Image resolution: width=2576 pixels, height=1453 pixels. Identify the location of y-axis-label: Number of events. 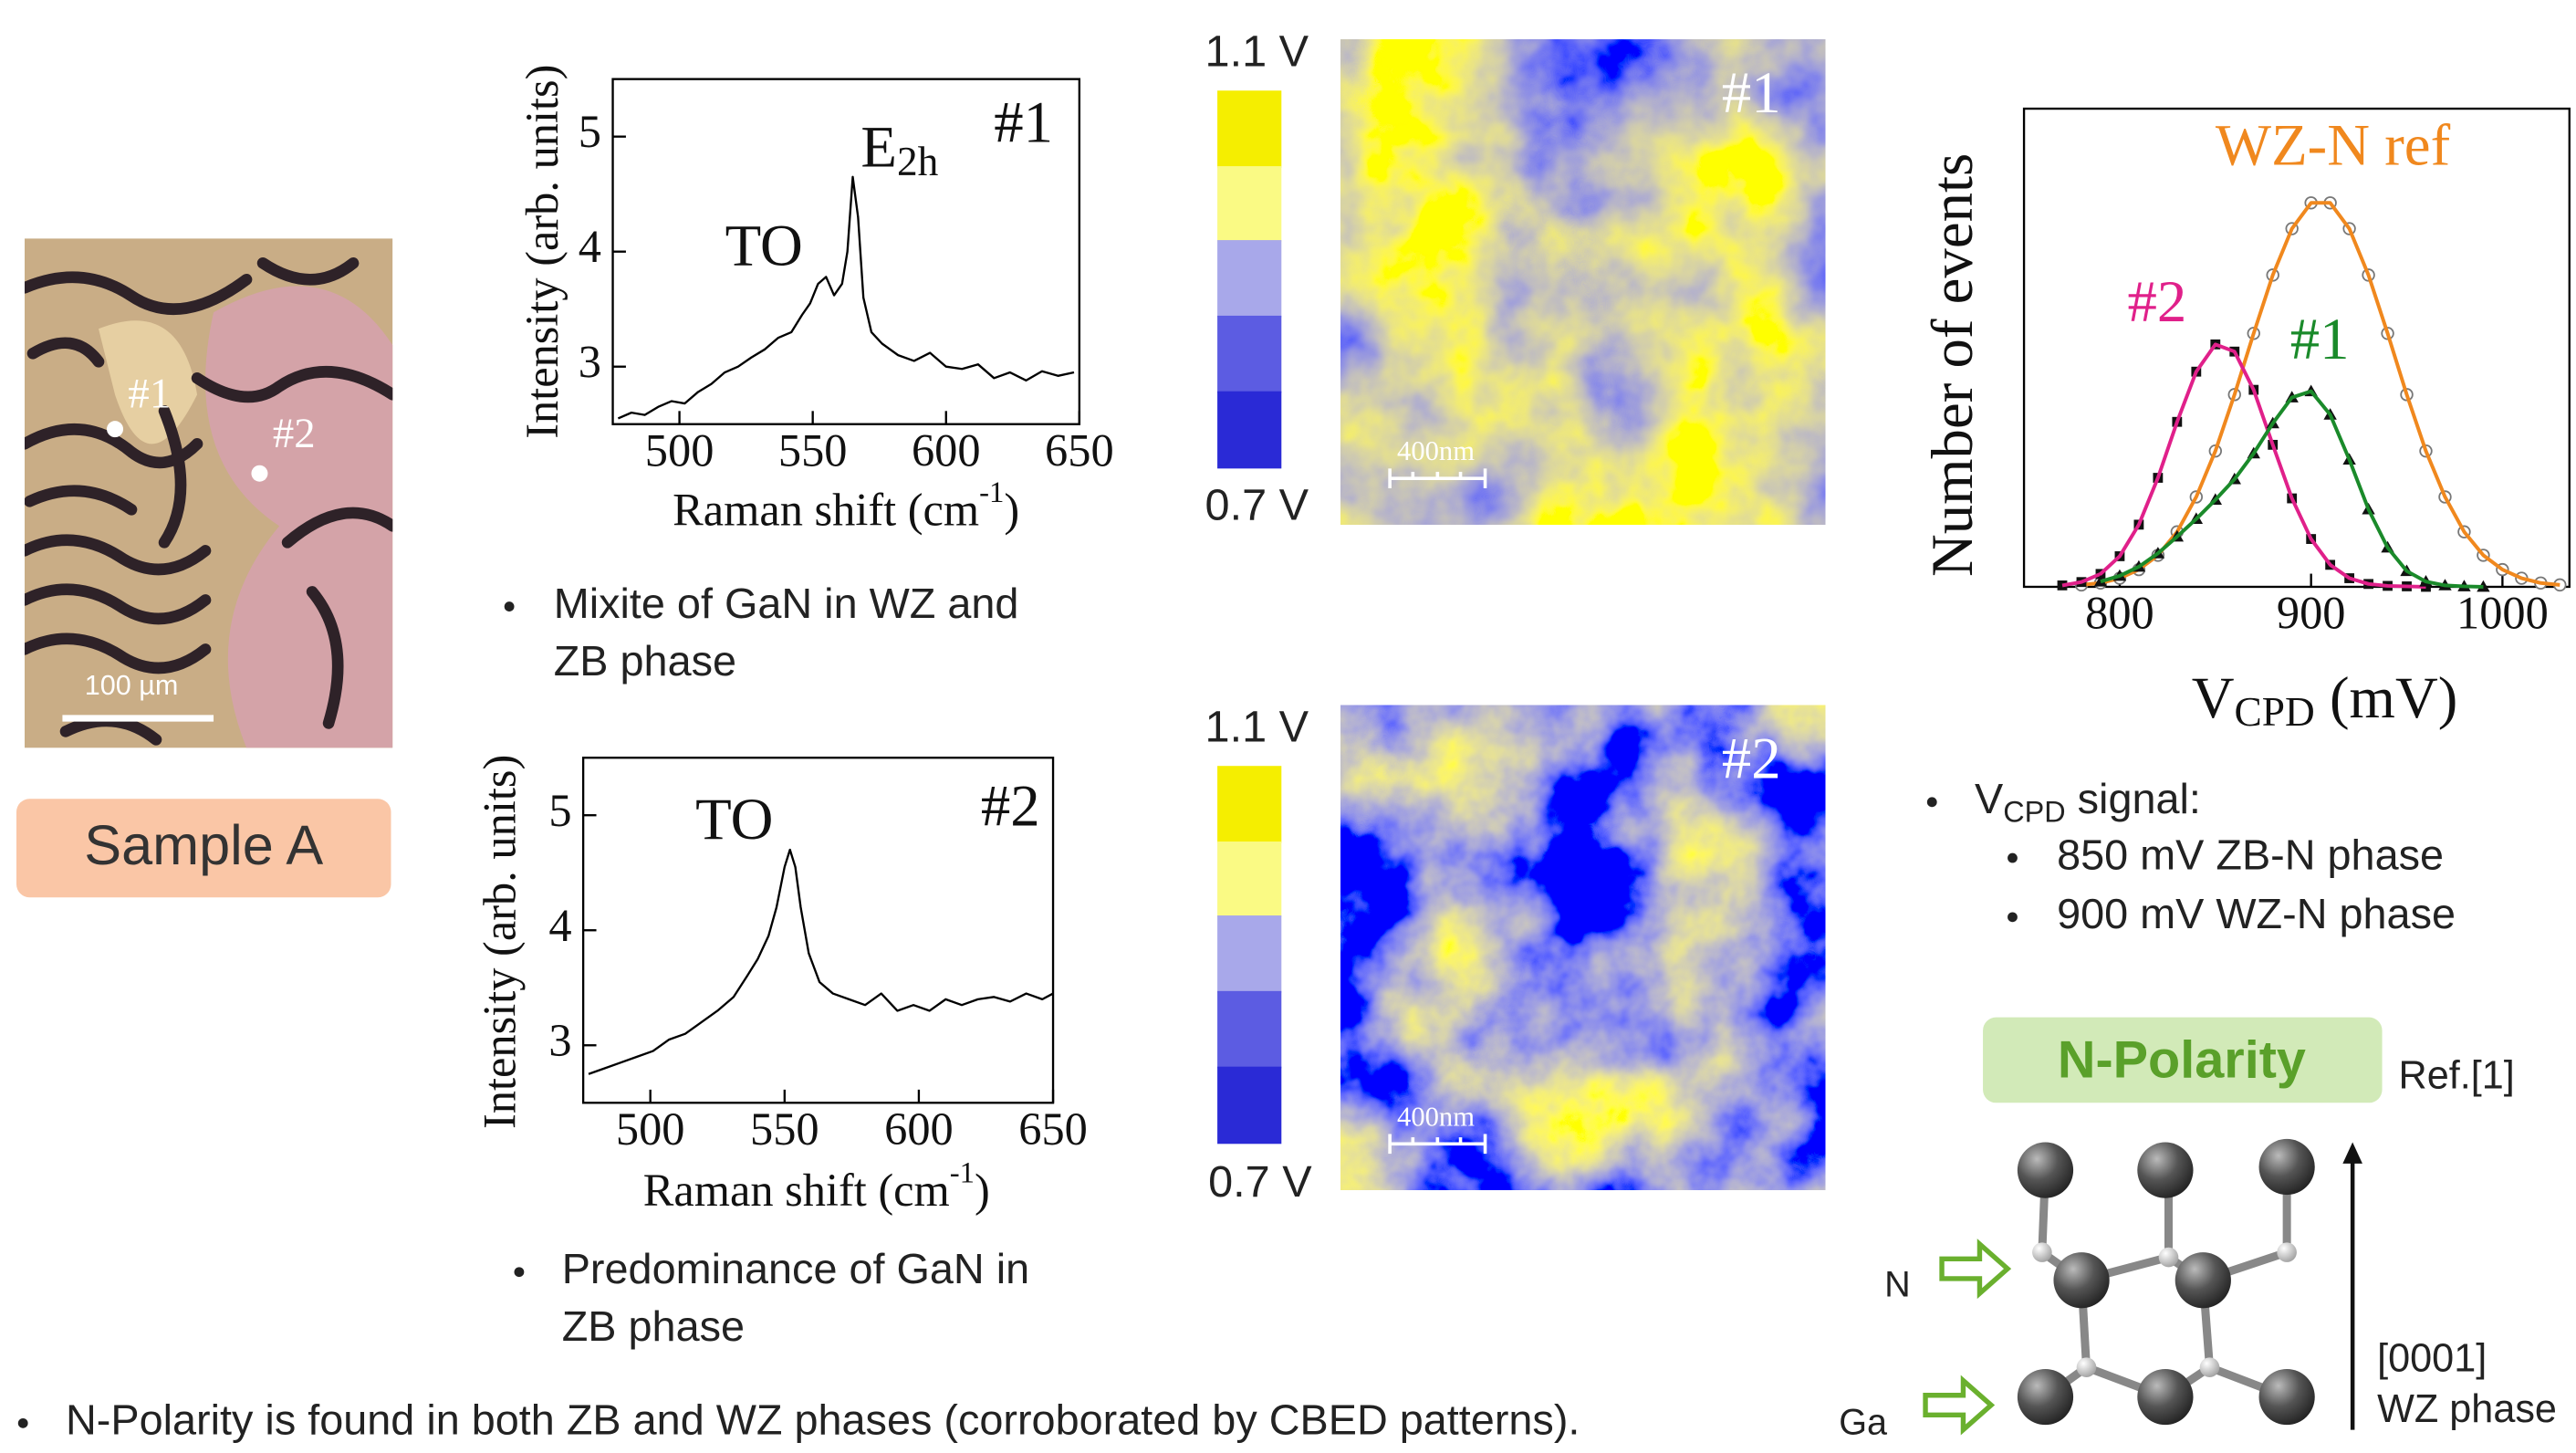
(1953, 365).